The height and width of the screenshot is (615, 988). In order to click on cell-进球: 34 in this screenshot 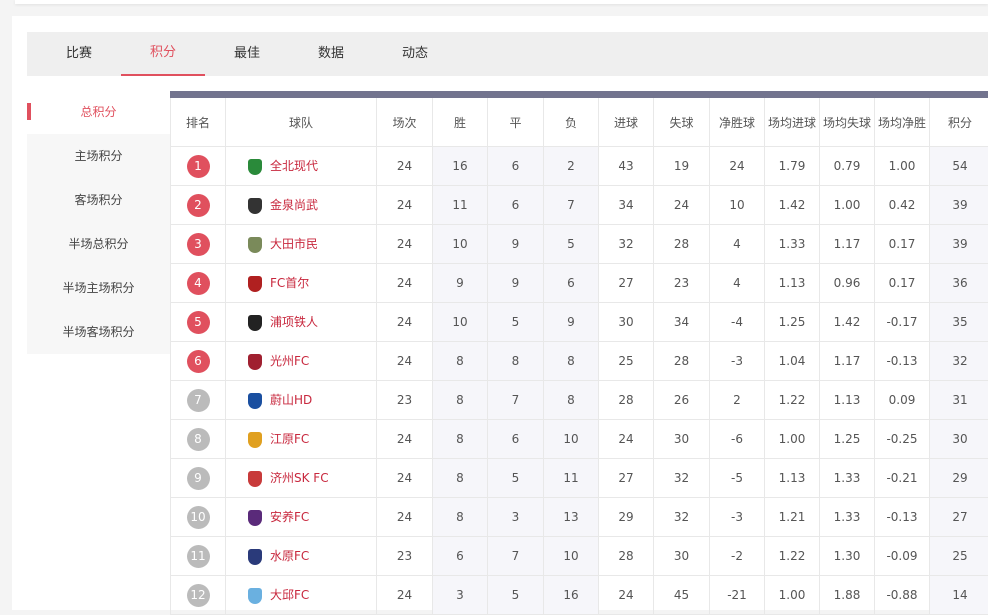, I will do `click(626, 205)`.